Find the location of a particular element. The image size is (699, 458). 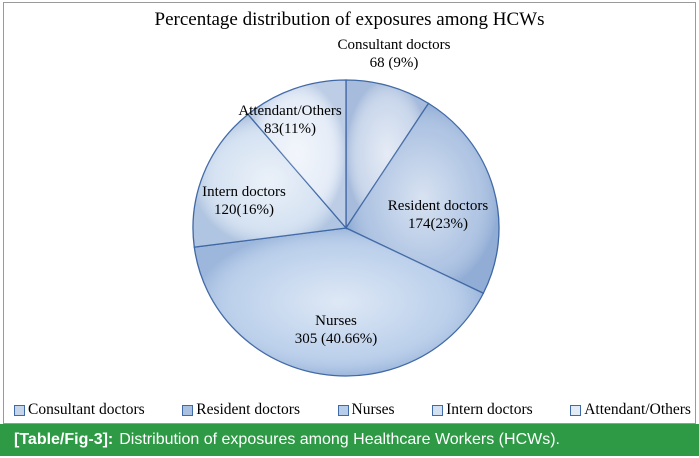

legend-label-resident-doctors: Resident doctors is located at coordinates (248, 409).